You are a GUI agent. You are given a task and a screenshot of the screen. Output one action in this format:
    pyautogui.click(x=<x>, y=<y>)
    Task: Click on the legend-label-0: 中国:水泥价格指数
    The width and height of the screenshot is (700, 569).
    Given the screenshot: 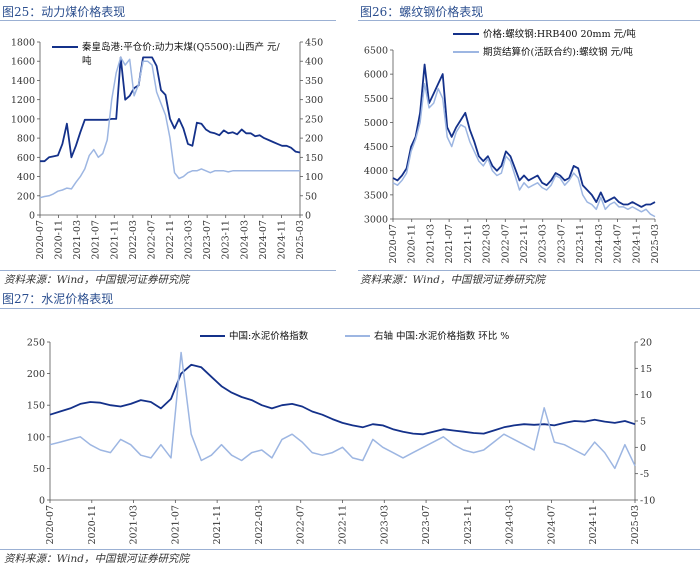 What is the action you would take?
    pyautogui.click(x=269, y=336)
    